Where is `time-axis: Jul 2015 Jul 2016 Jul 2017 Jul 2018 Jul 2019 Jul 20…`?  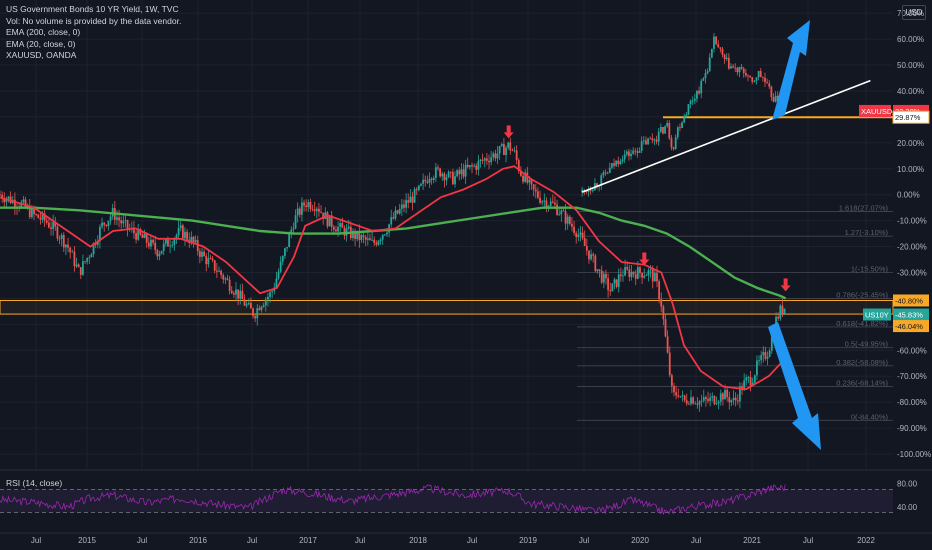 time-axis: Jul 2015 Jul 2016 Jul 2017 Jul 2018 Jul 2019 Jul 20… is located at coordinates (453, 540).